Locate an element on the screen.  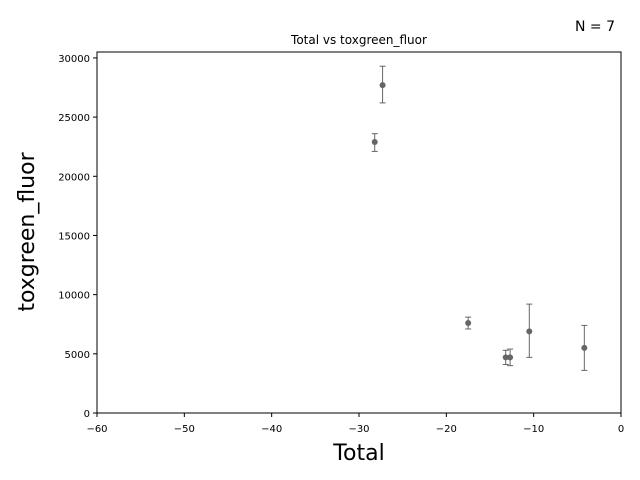
y-tick-label: 10000 is located at coordinates (74, 296).